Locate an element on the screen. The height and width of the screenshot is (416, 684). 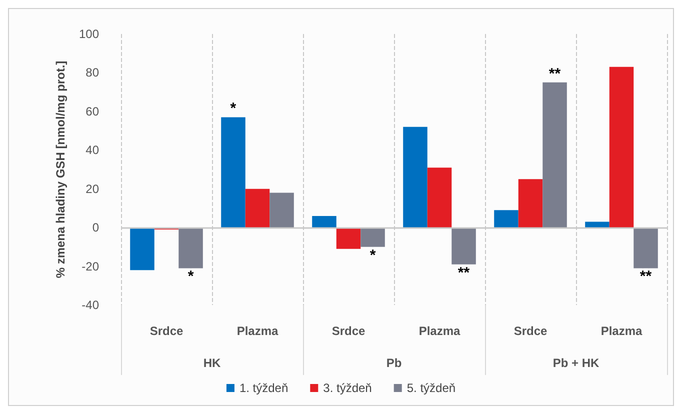
y-tick-label: 80 is located at coordinates (93, 73).